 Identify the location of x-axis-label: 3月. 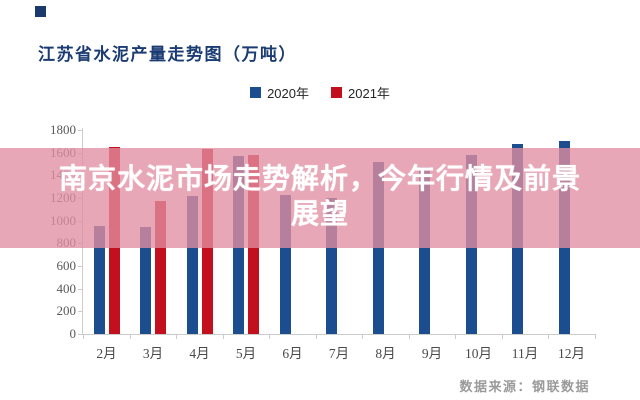
(153, 353).